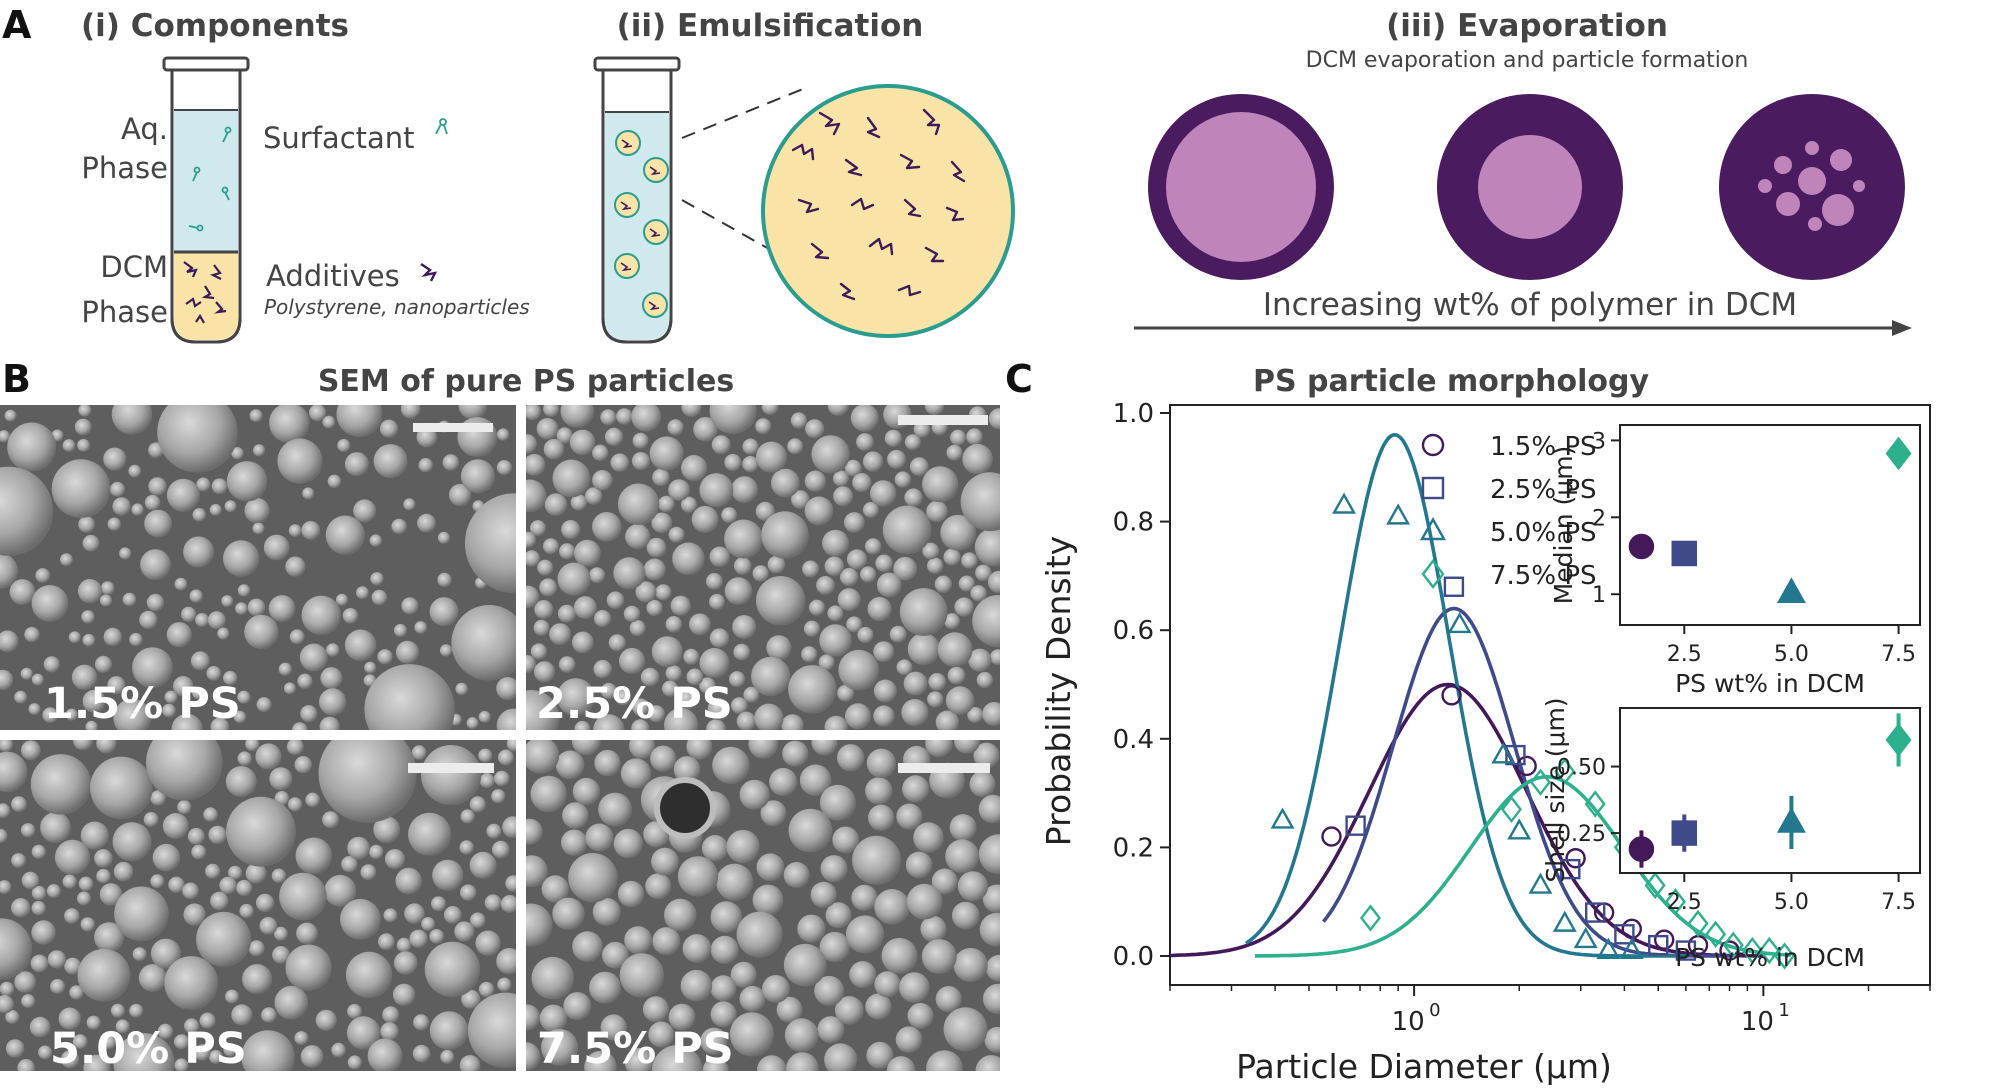 The height and width of the screenshot is (1091, 2000). Describe the element at coordinates (124, 312) in the screenshot. I see `dcm-phase-label-line2: Phase` at that location.